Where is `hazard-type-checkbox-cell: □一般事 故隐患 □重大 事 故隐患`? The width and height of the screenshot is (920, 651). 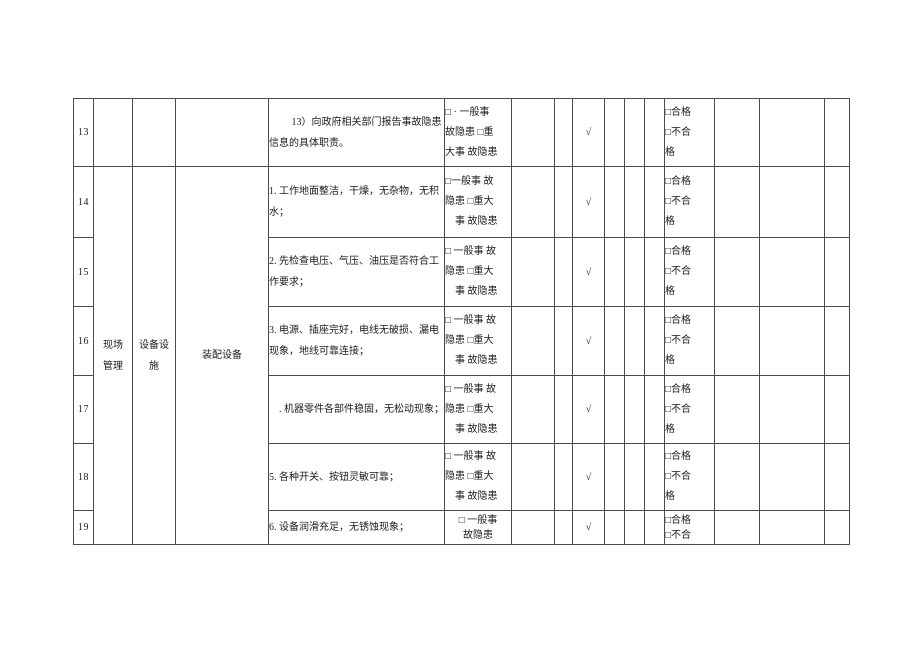
hazard-type-checkbox-cell: □一般事 故隐患 □重大 事 故隐患 is located at coordinates (478, 202).